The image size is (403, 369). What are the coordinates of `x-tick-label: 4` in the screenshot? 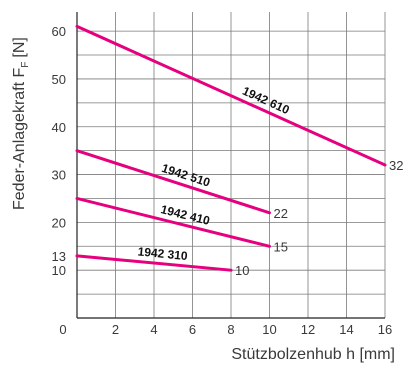 It's located at (153, 329).